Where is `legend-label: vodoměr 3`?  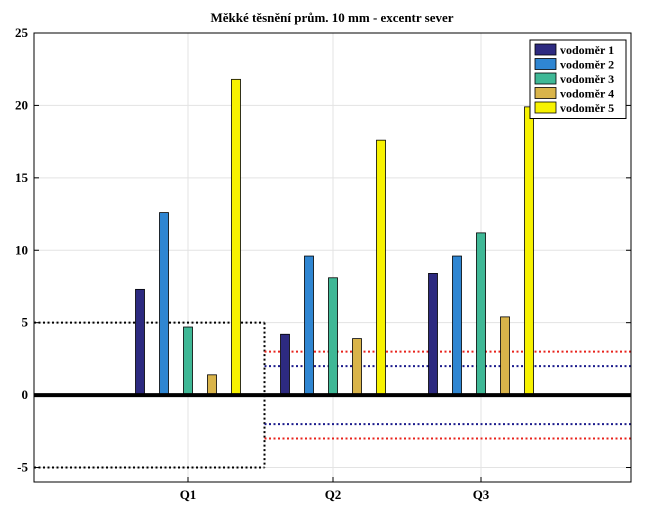
legend-label: vodoměr 3 is located at coordinates (587, 79).